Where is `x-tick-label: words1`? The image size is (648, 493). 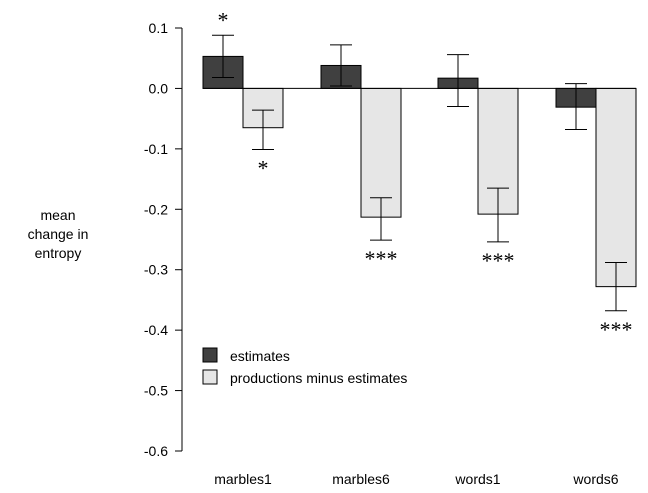 x-tick-label: words1 is located at coordinates (477, 479).